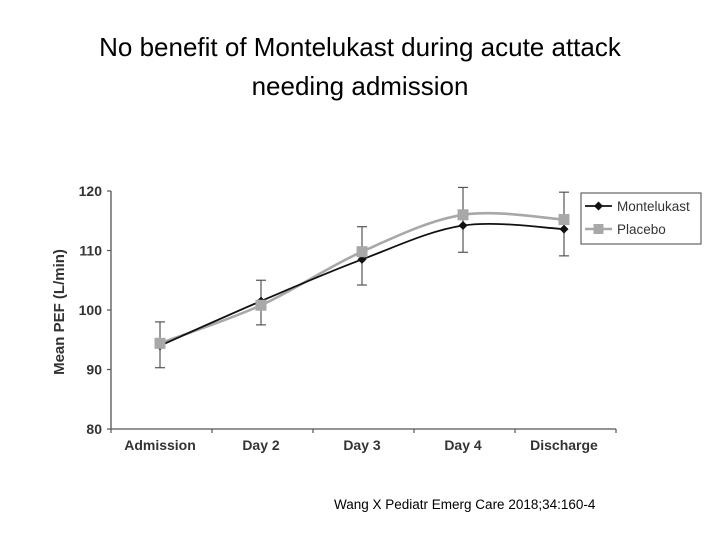 The height and width of the screenshot is (540, 720). Describe the element at coordinates (564, 445) in the screenshot. I see `x-tick-label: Discharge` at that location.